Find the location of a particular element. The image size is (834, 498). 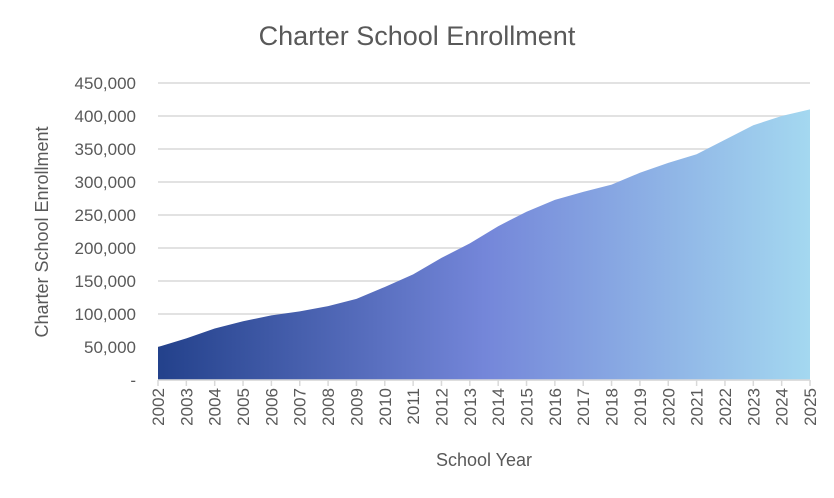

y-tick-label: 200,000 is located at coordinates (105, 248).